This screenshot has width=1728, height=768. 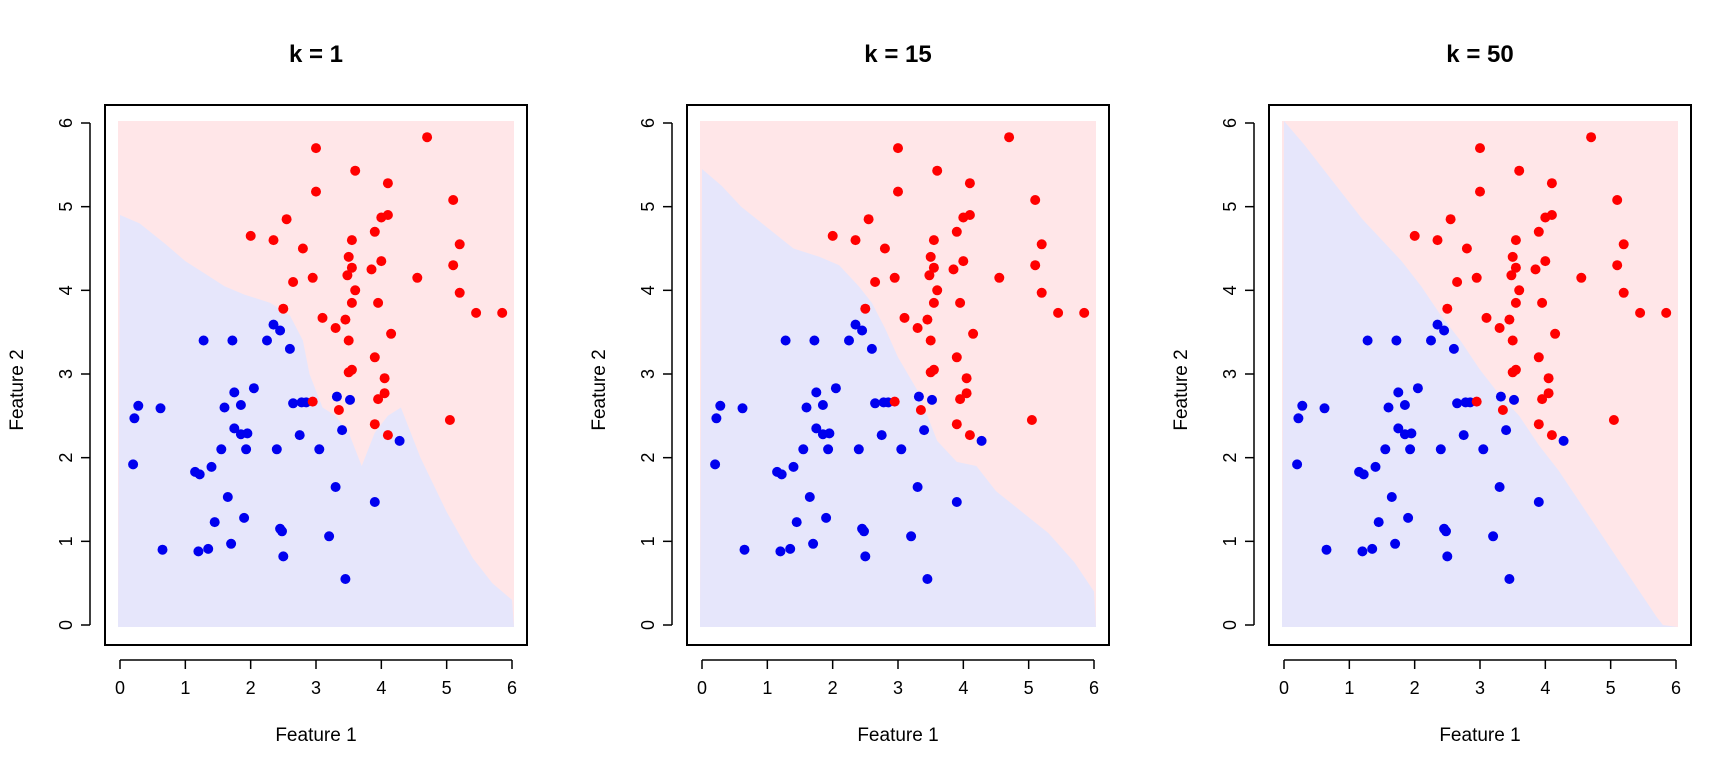 I want to click on x-tick-label: 5, so click(x=1029, y=688).